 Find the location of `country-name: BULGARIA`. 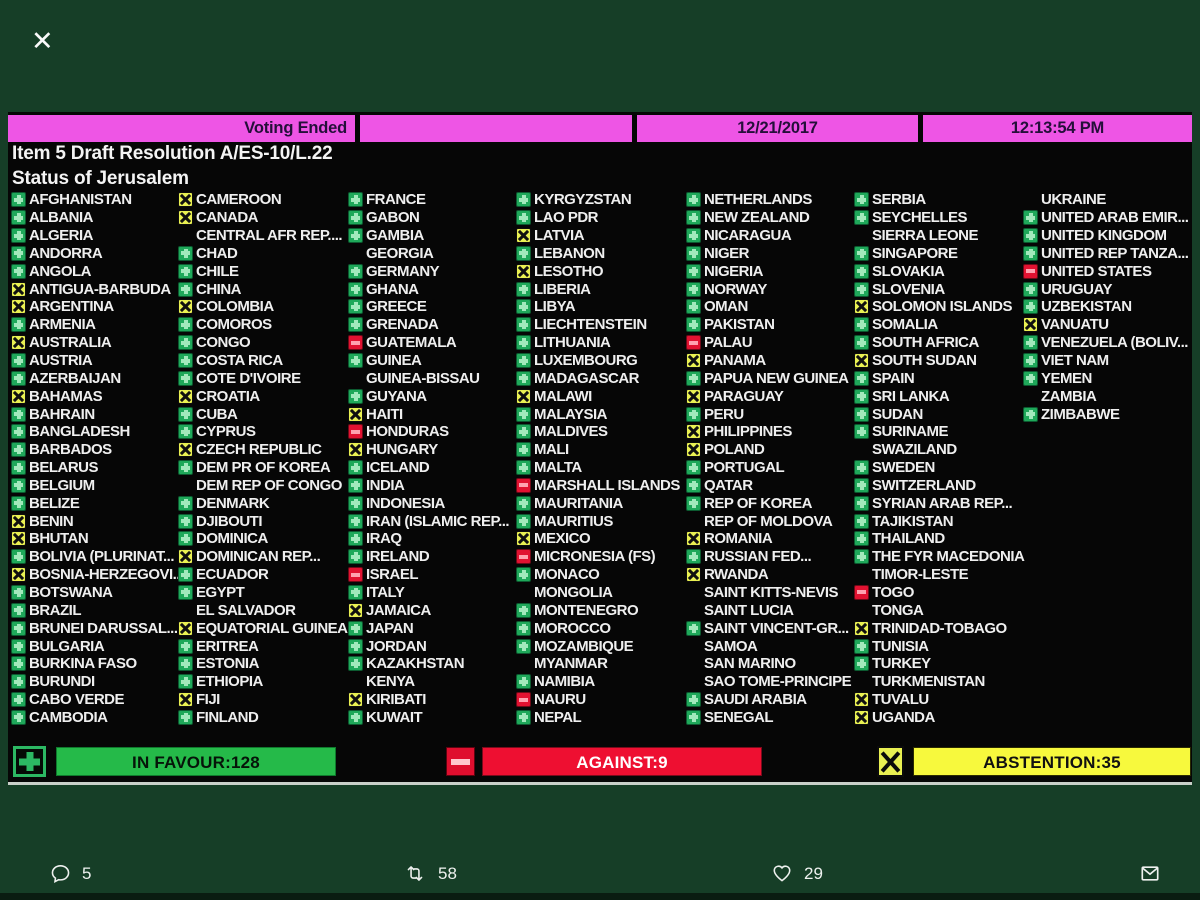

country-name: BULGARIA is located at coordinates (67, 646).